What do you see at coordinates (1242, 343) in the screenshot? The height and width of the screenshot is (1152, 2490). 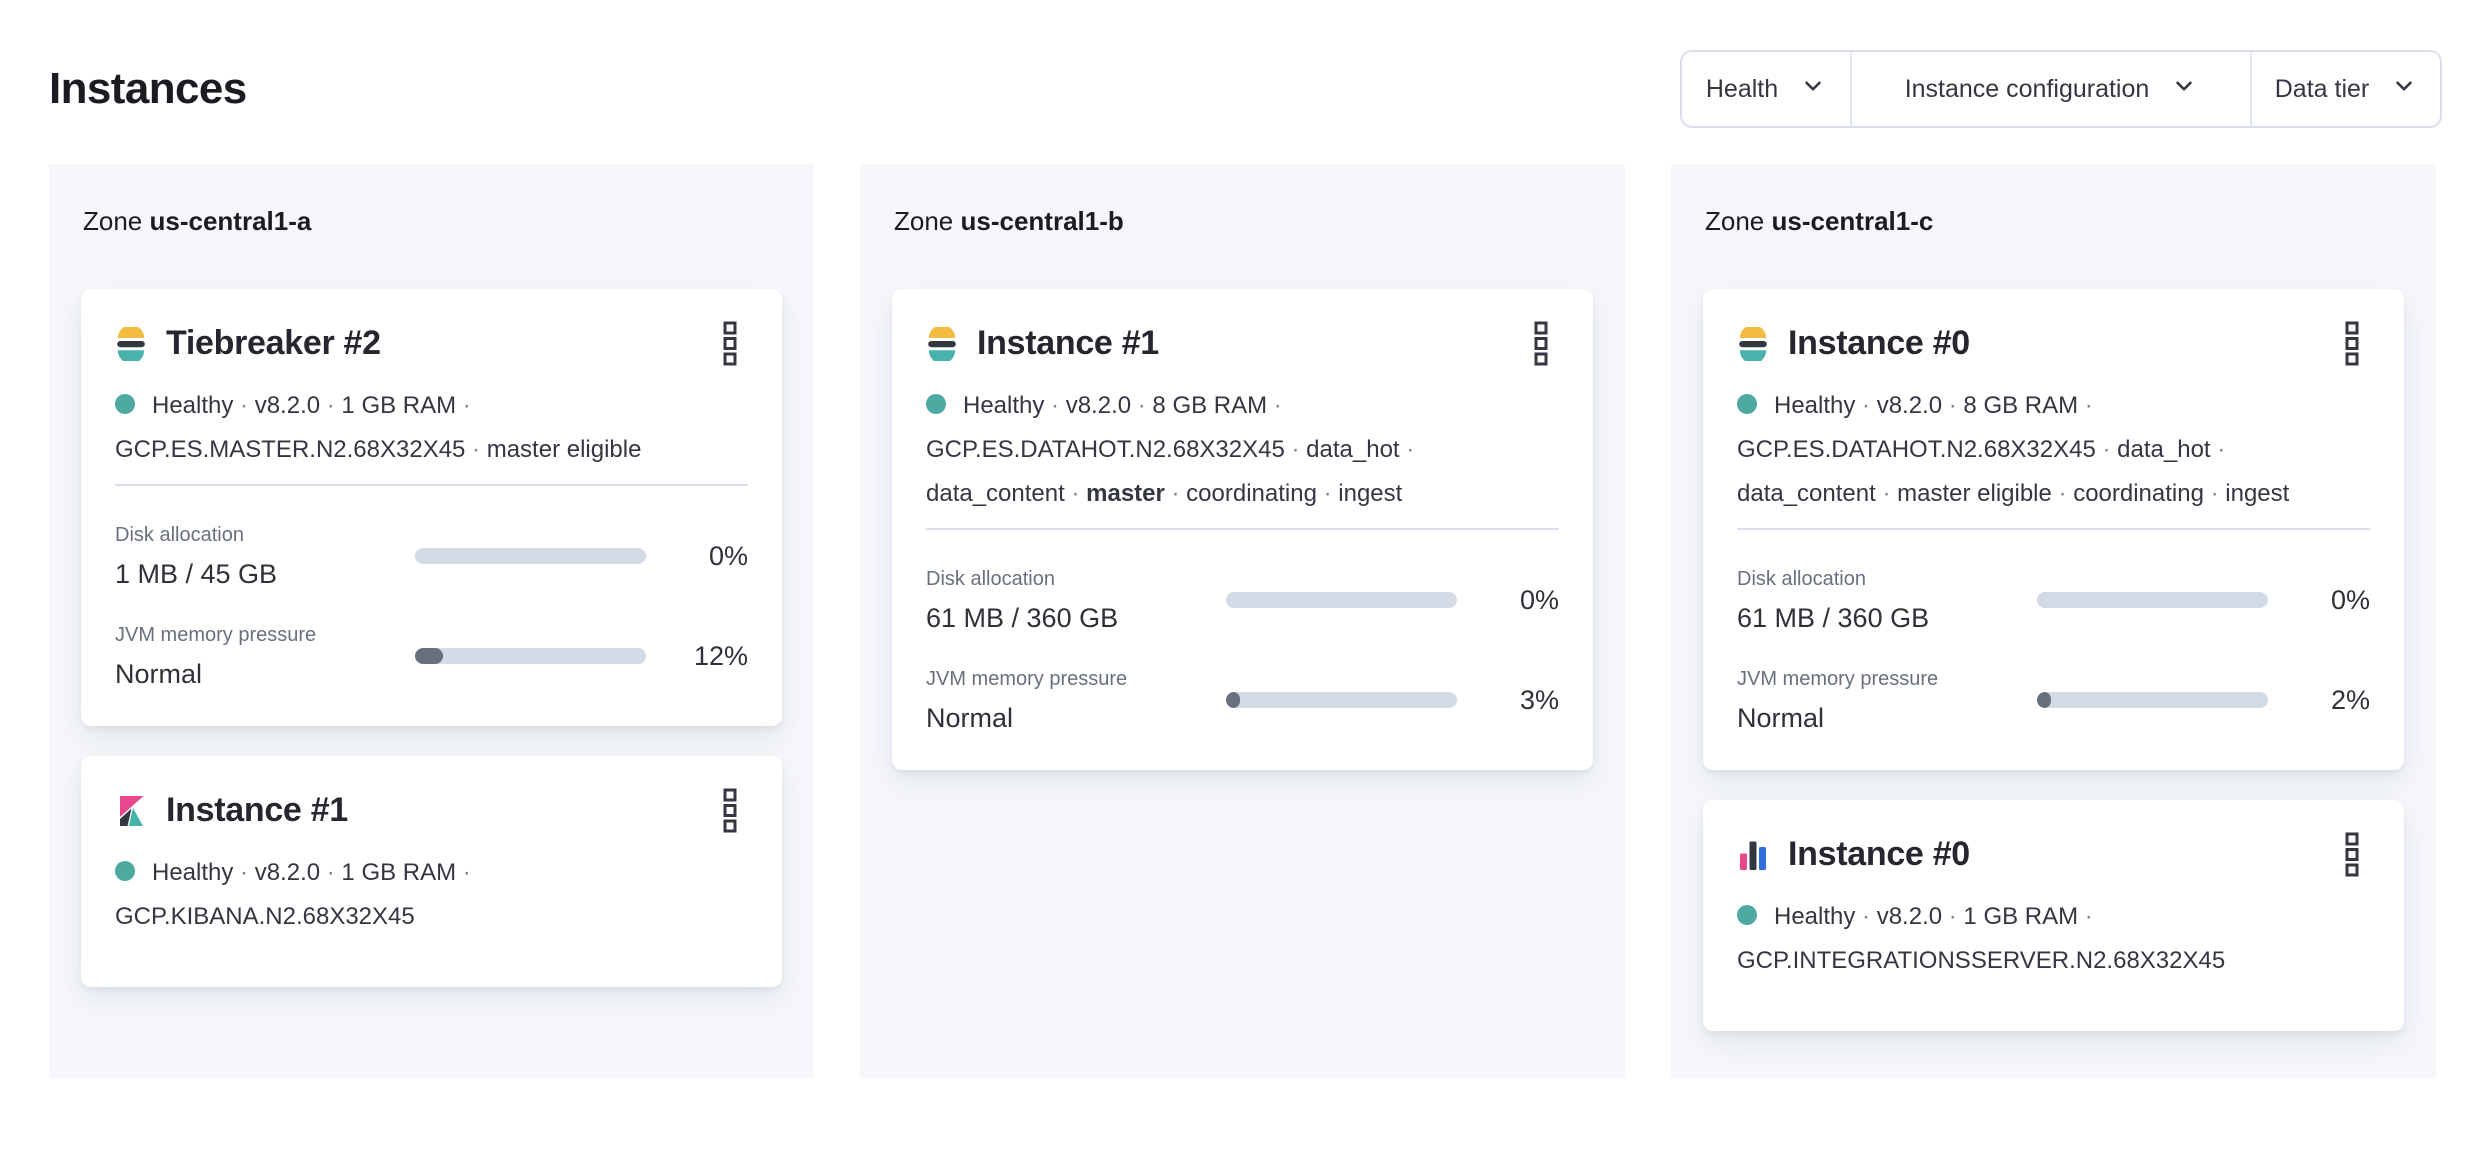 I see `card-header: Instance #1` at bounding box center [1242, 343].